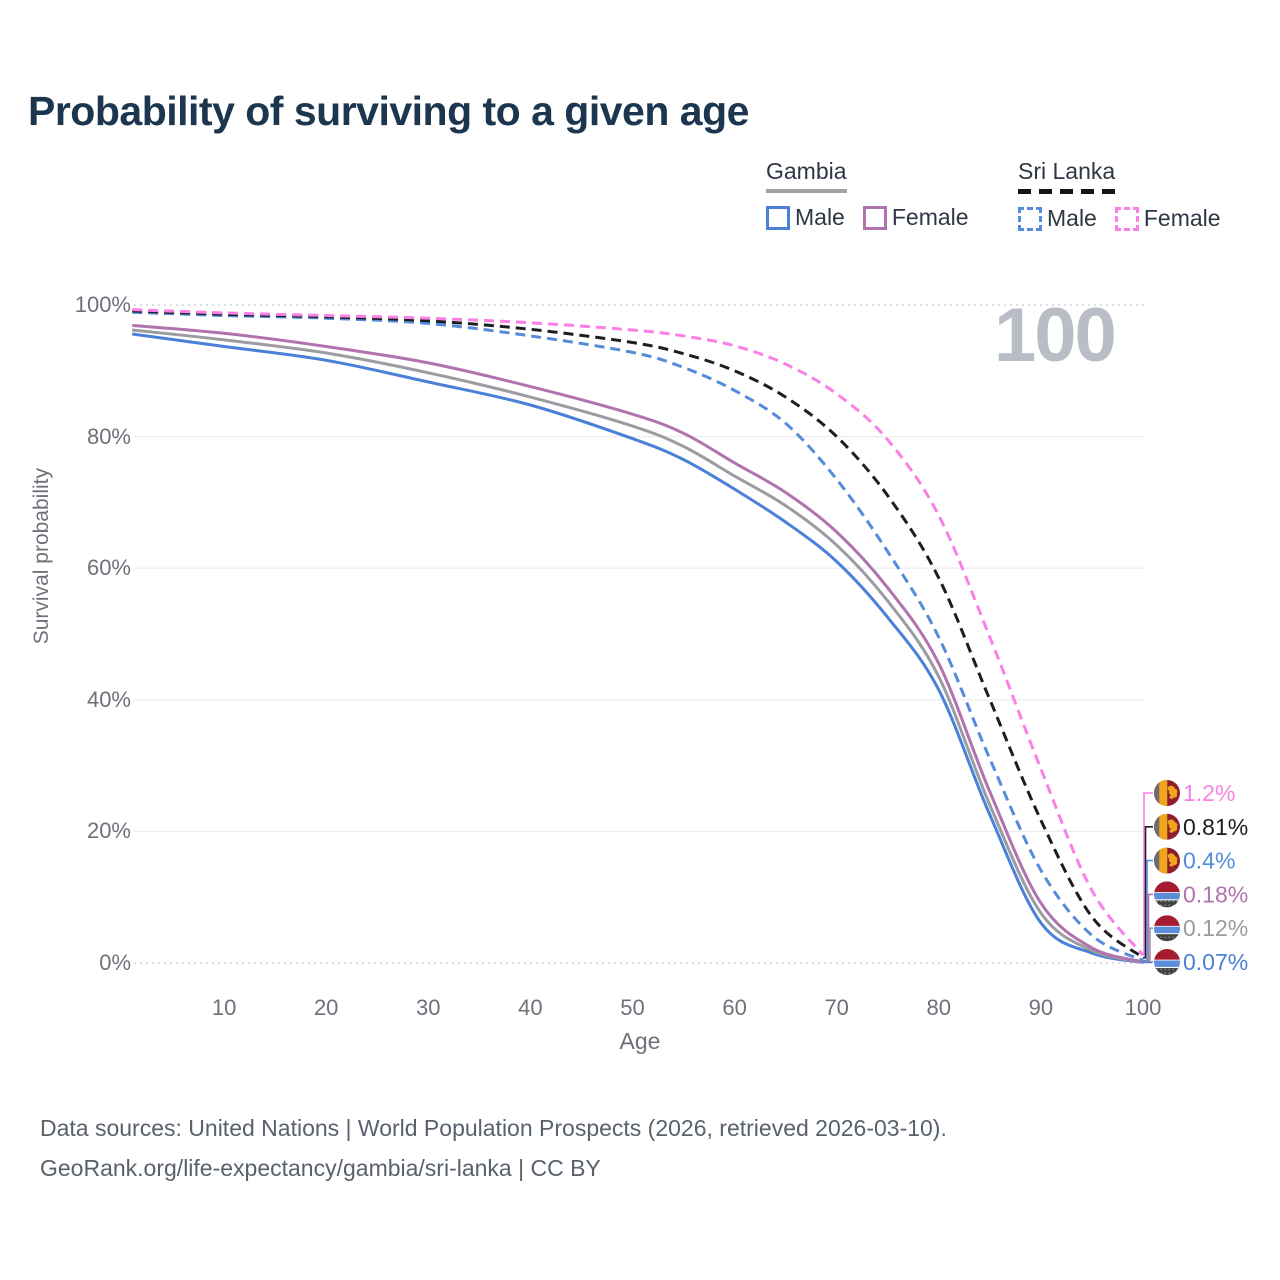  Describe the element at coordinates (778, 217) in the screenshot. I see `gambia-male-swatch-icon` at that location.